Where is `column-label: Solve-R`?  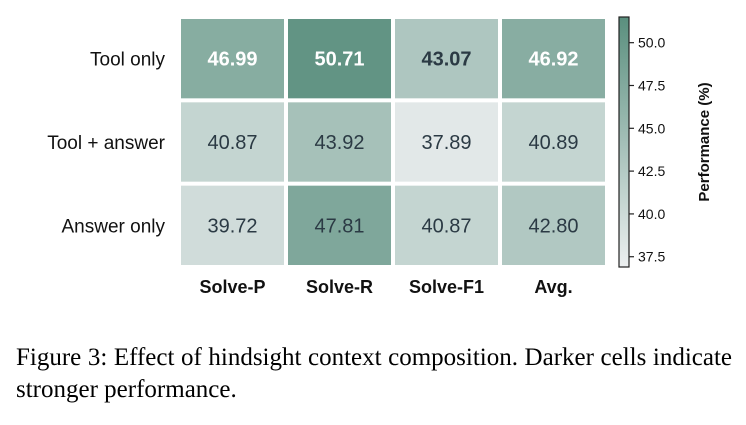
column-label: Solve-R is located at coordinates (339, 287).